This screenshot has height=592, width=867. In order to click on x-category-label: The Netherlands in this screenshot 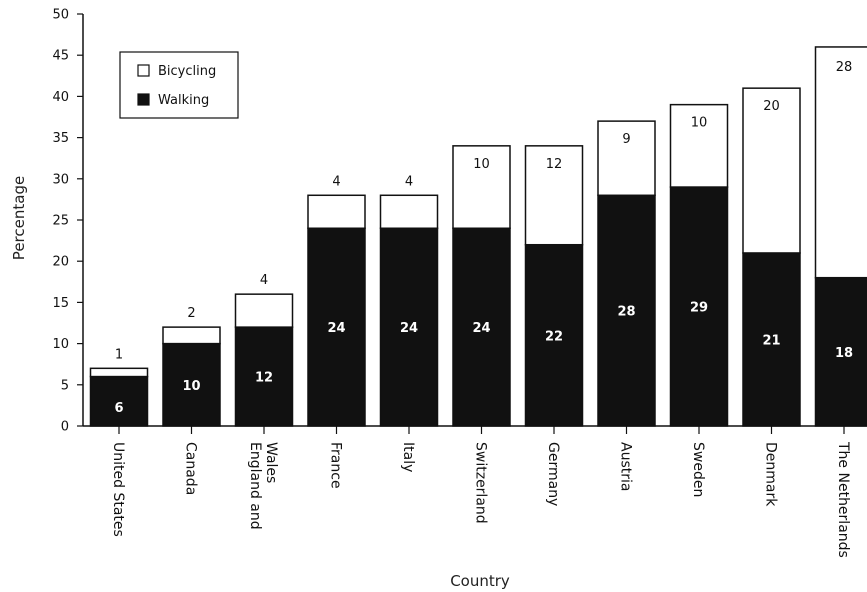, I will do `click(843, 499)`.